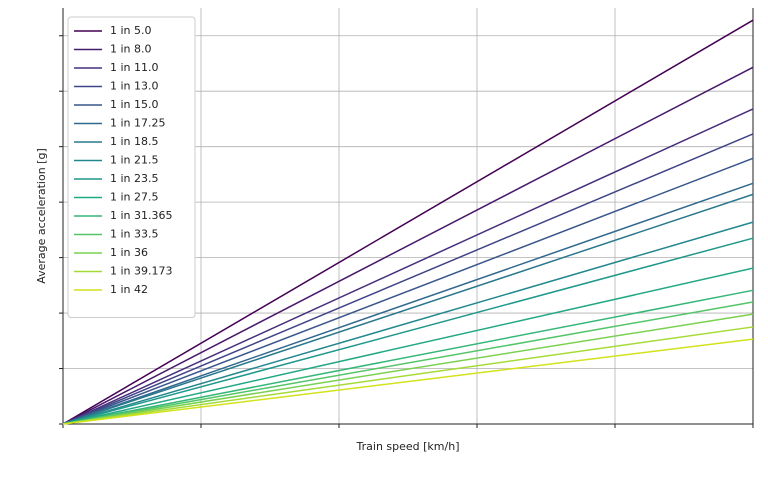  What do you see at coordinates (134, 67) in the screenshot?
I see `legend-label: 1 in 11.0` at bounding box center [134, 67].